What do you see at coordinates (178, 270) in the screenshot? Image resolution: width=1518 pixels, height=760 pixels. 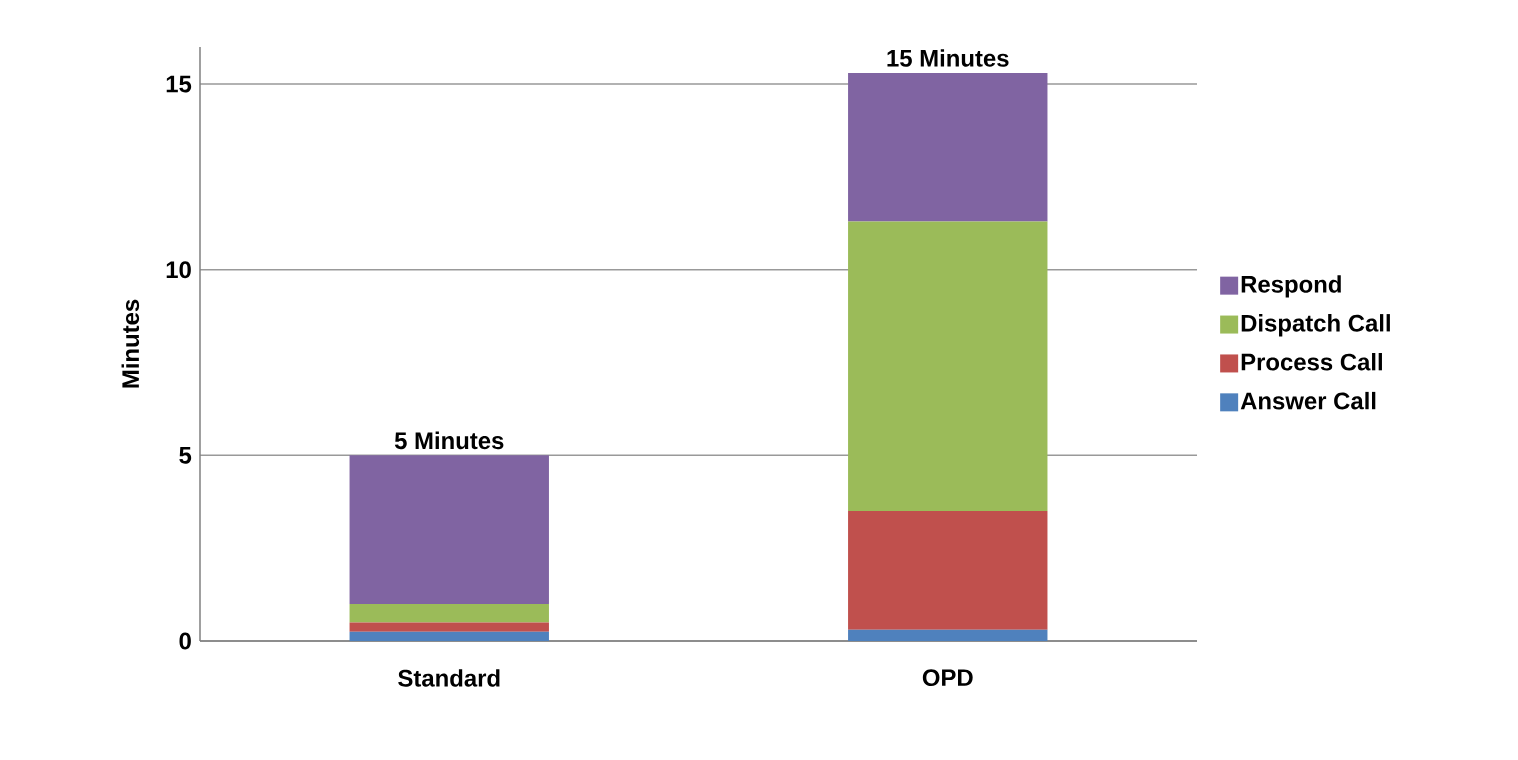 I see `y-tick-label: 10` at bounding box center [178, 270].